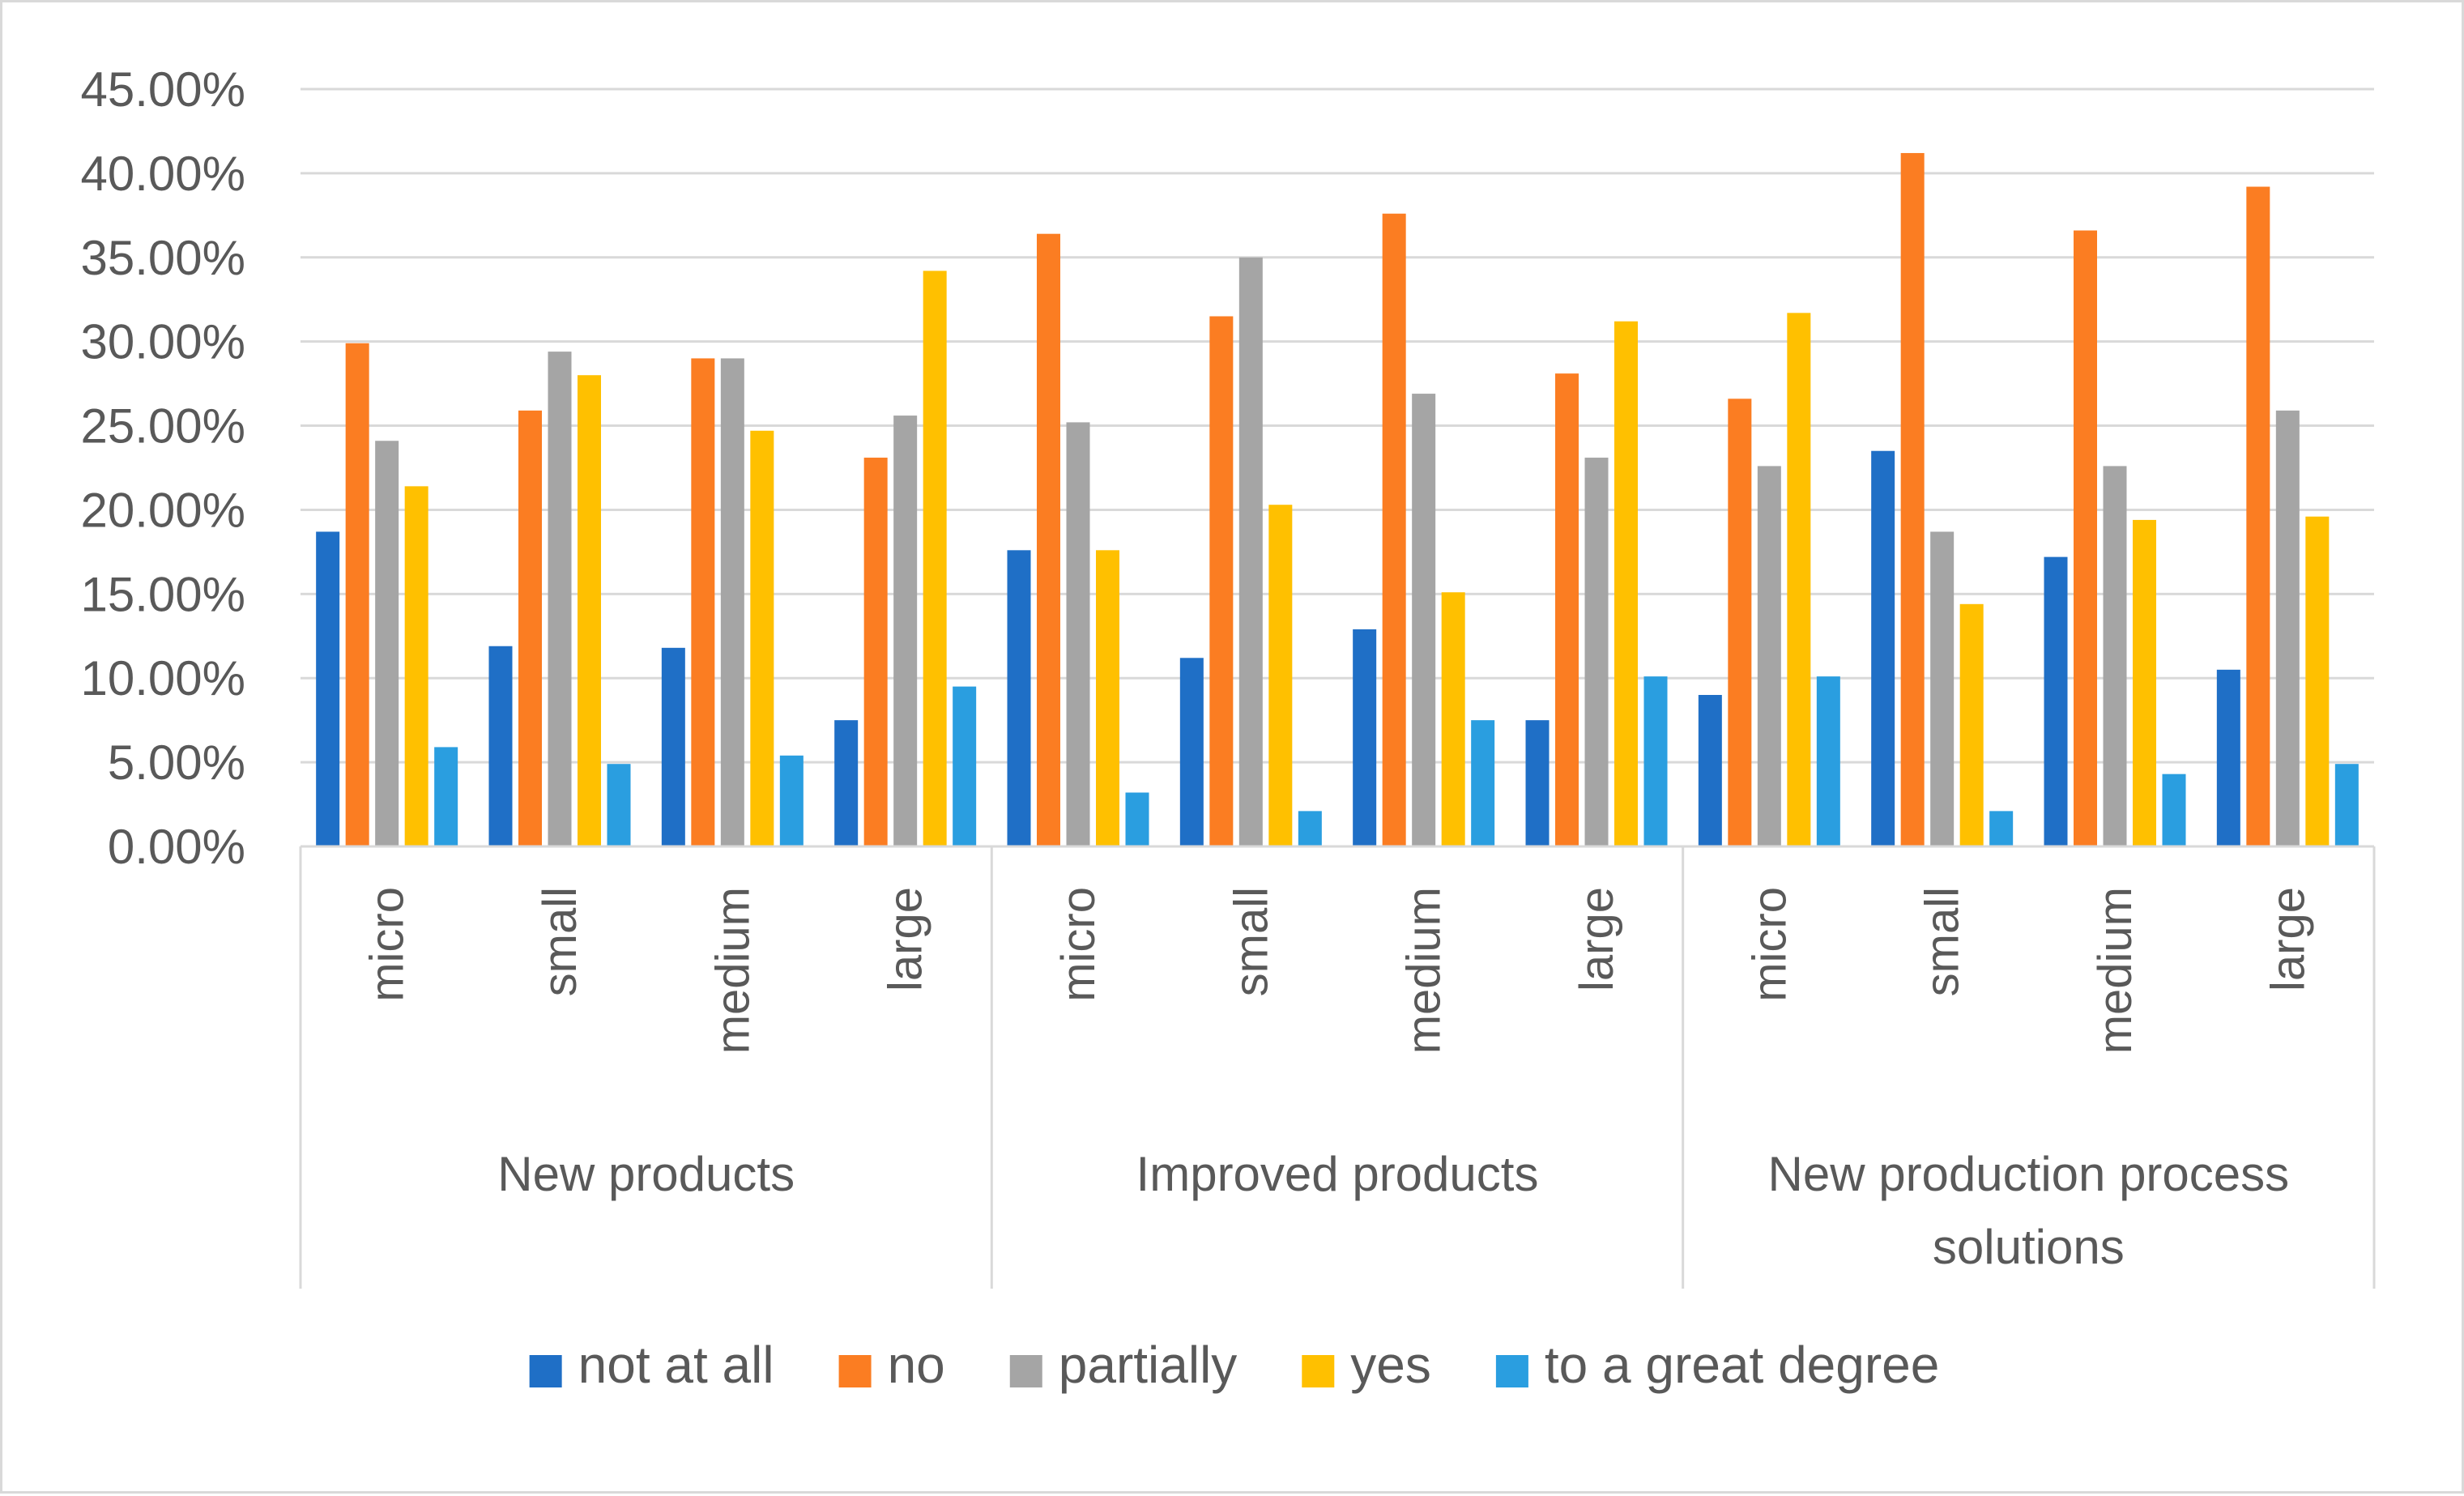  Describe the element at coordinates (163, 678) in the screenshot. I see `y-tick-label: 10.00%` at that location.